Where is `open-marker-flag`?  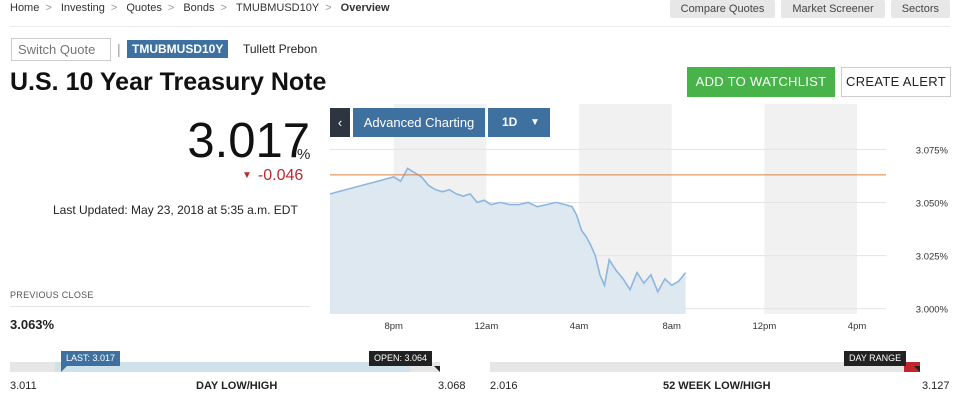
open-marker-flag is located at coordinates (437, 369).